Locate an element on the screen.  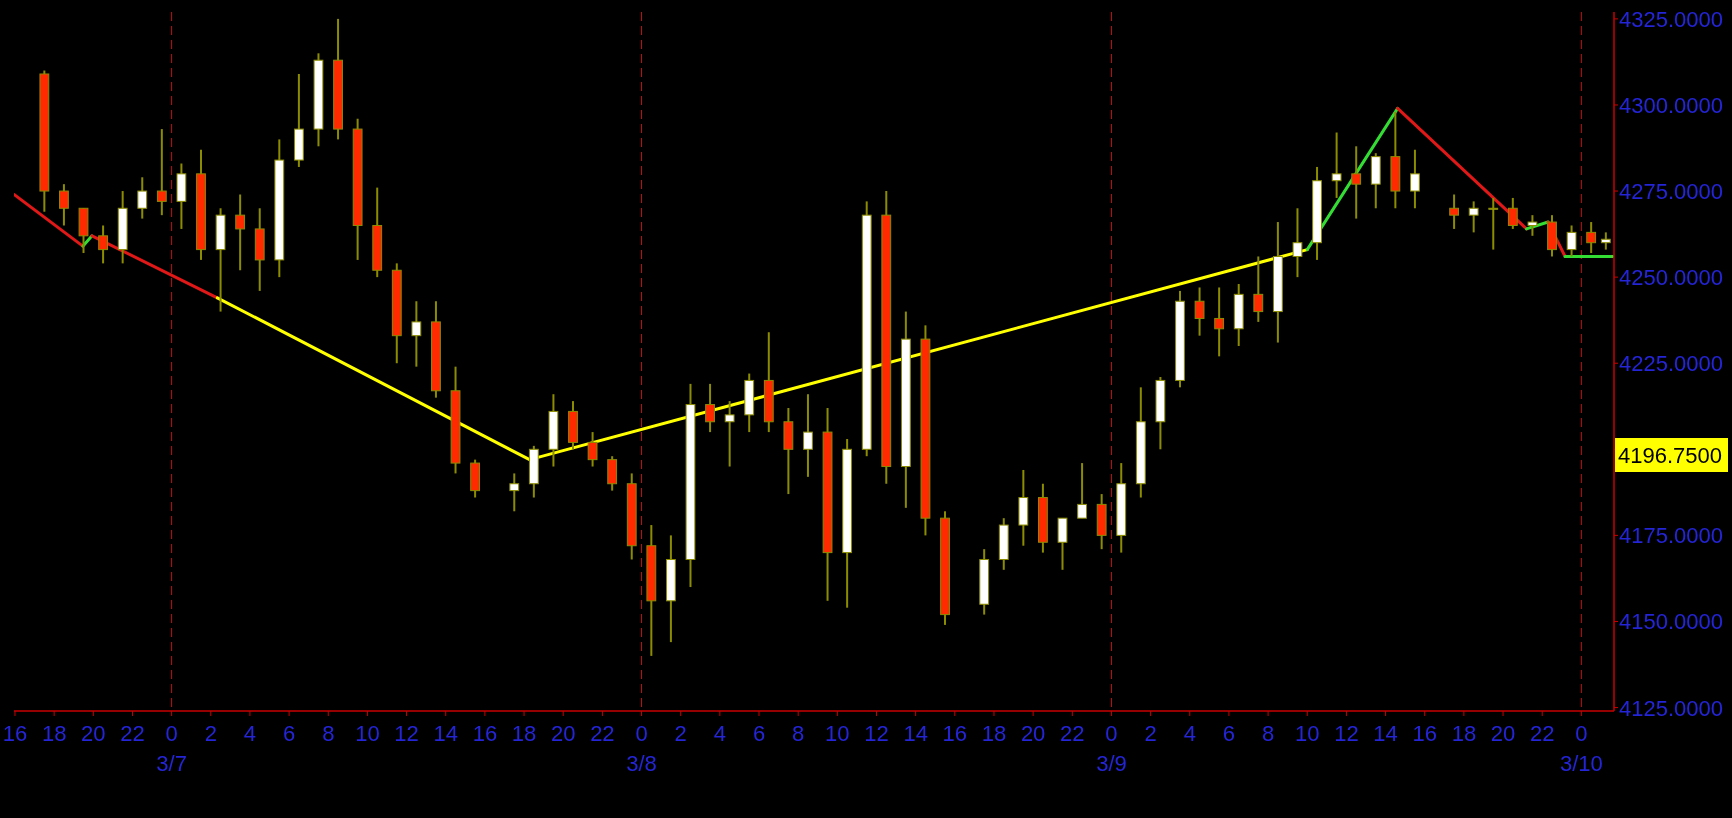
y-tick-label: 4250.0000 is located at coordinates (1671, 277).